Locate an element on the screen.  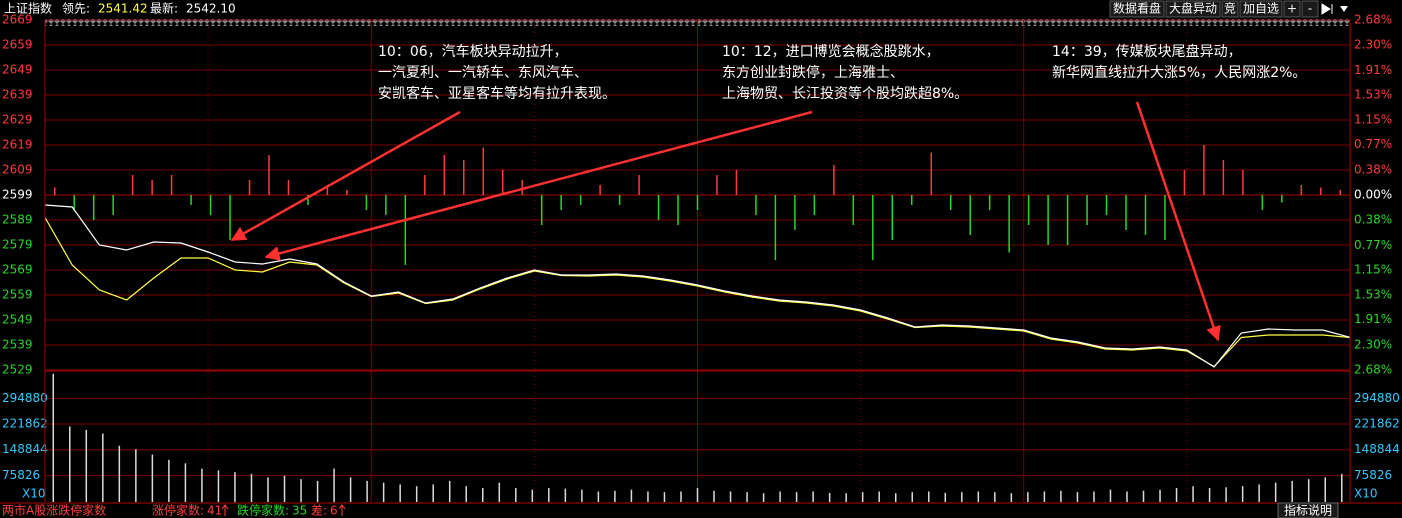
y-tick-label: 75826 is located at coordinates (21, 475).